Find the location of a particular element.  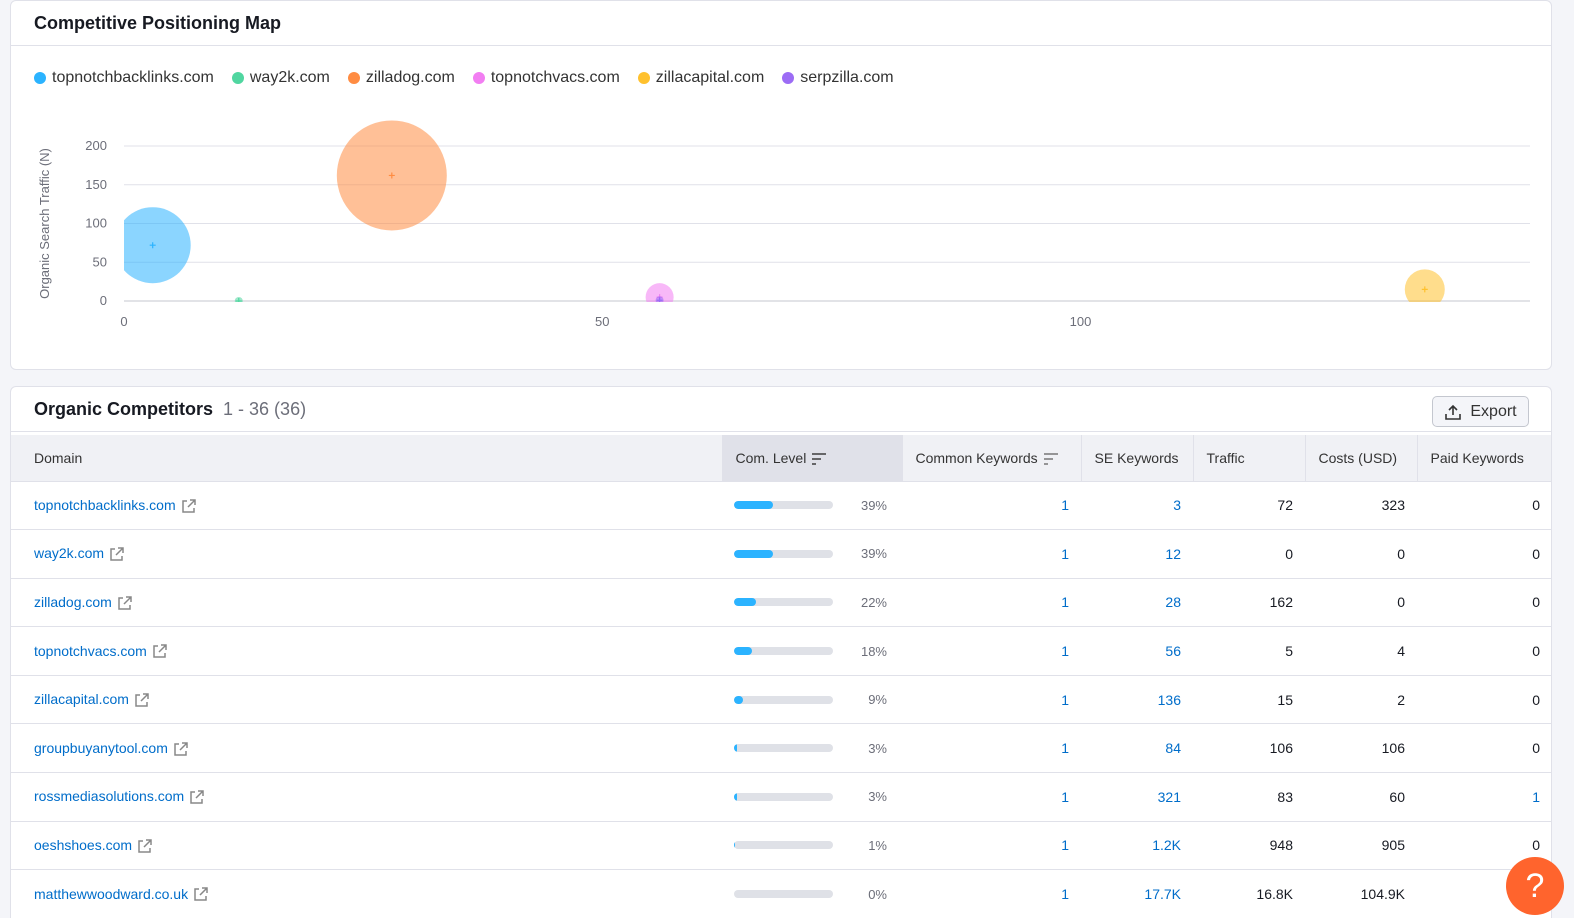

legend-item: way2k.com is located at coordinates (280, 78).